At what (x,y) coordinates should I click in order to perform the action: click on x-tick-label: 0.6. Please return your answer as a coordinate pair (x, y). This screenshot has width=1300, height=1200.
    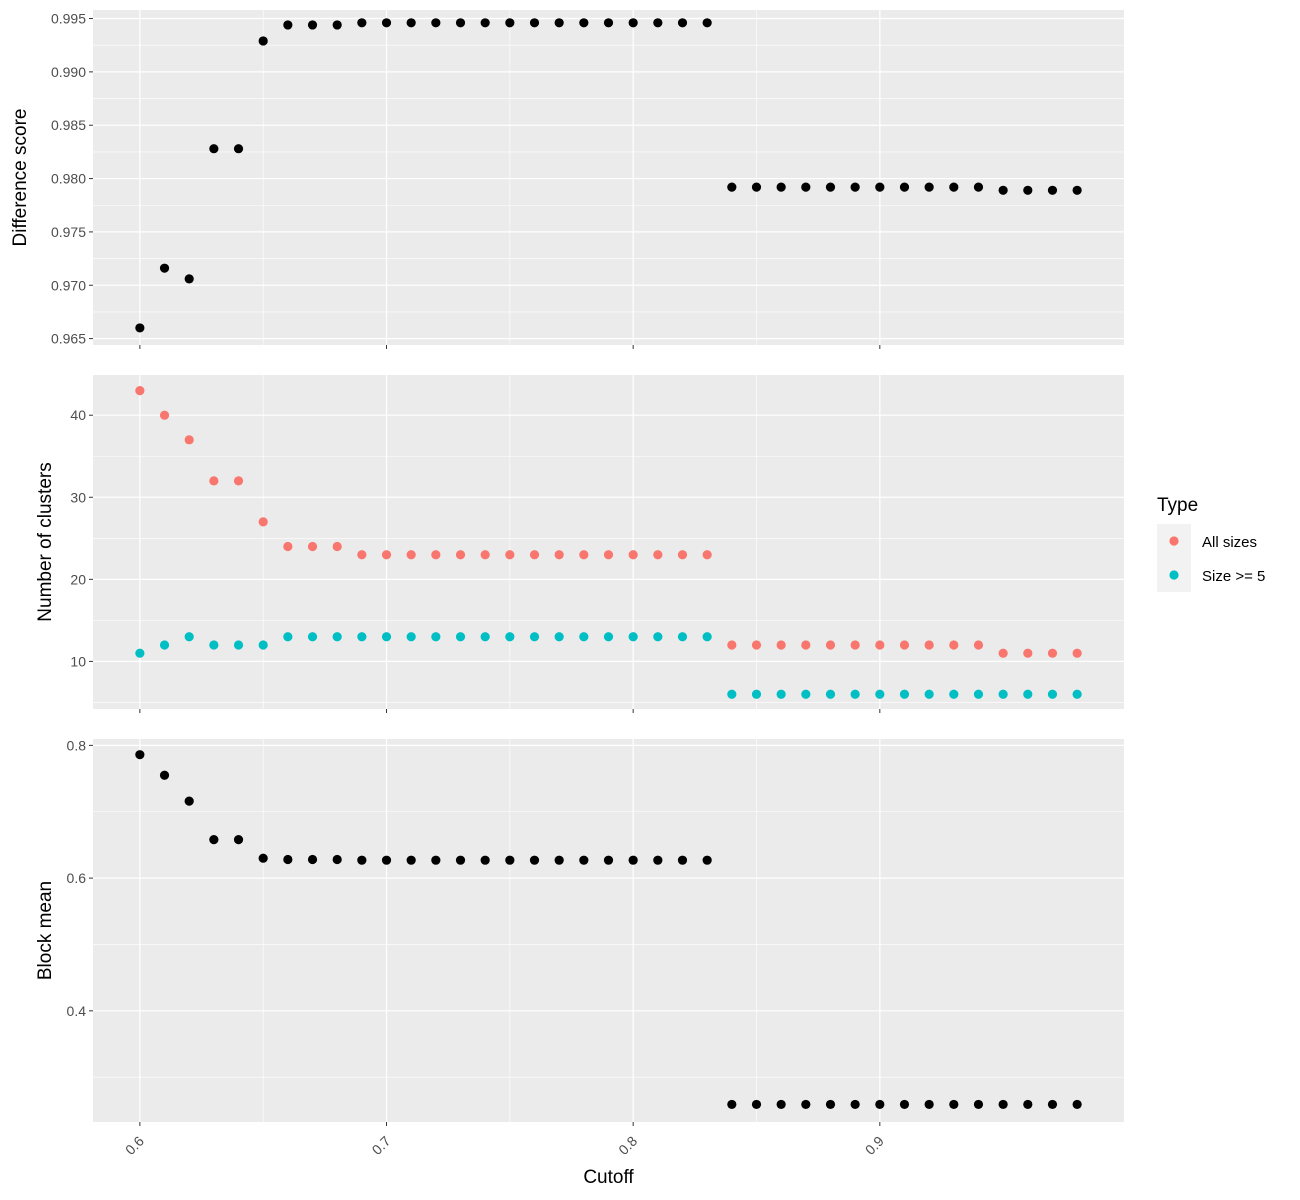
    Looking at the image, I should click on (134, 1145).